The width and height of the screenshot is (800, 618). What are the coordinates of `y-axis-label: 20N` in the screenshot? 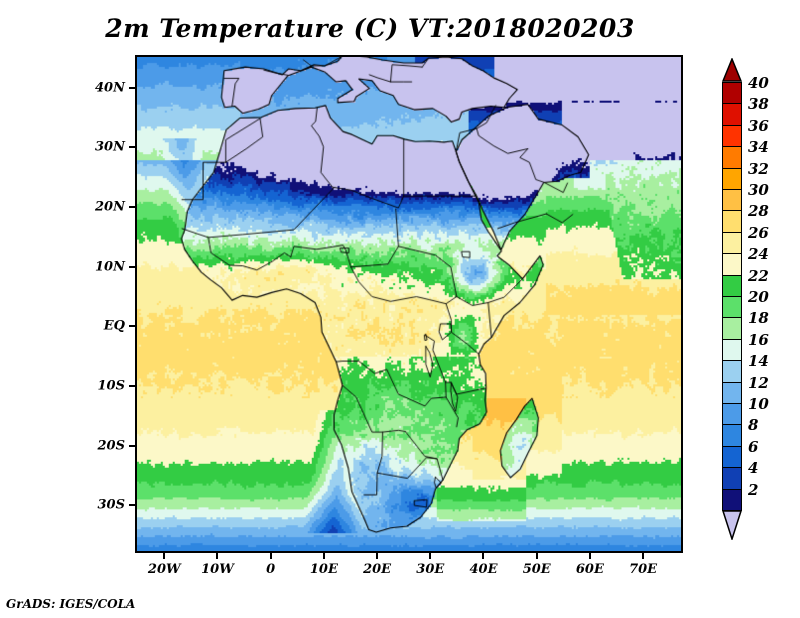 It's located at (110, 207).